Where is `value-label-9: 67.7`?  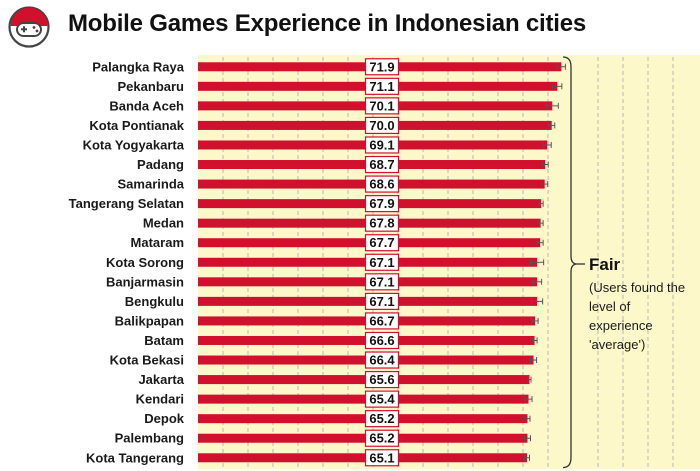
value-label-9: 67.7 is located at coordinates (381, 242).